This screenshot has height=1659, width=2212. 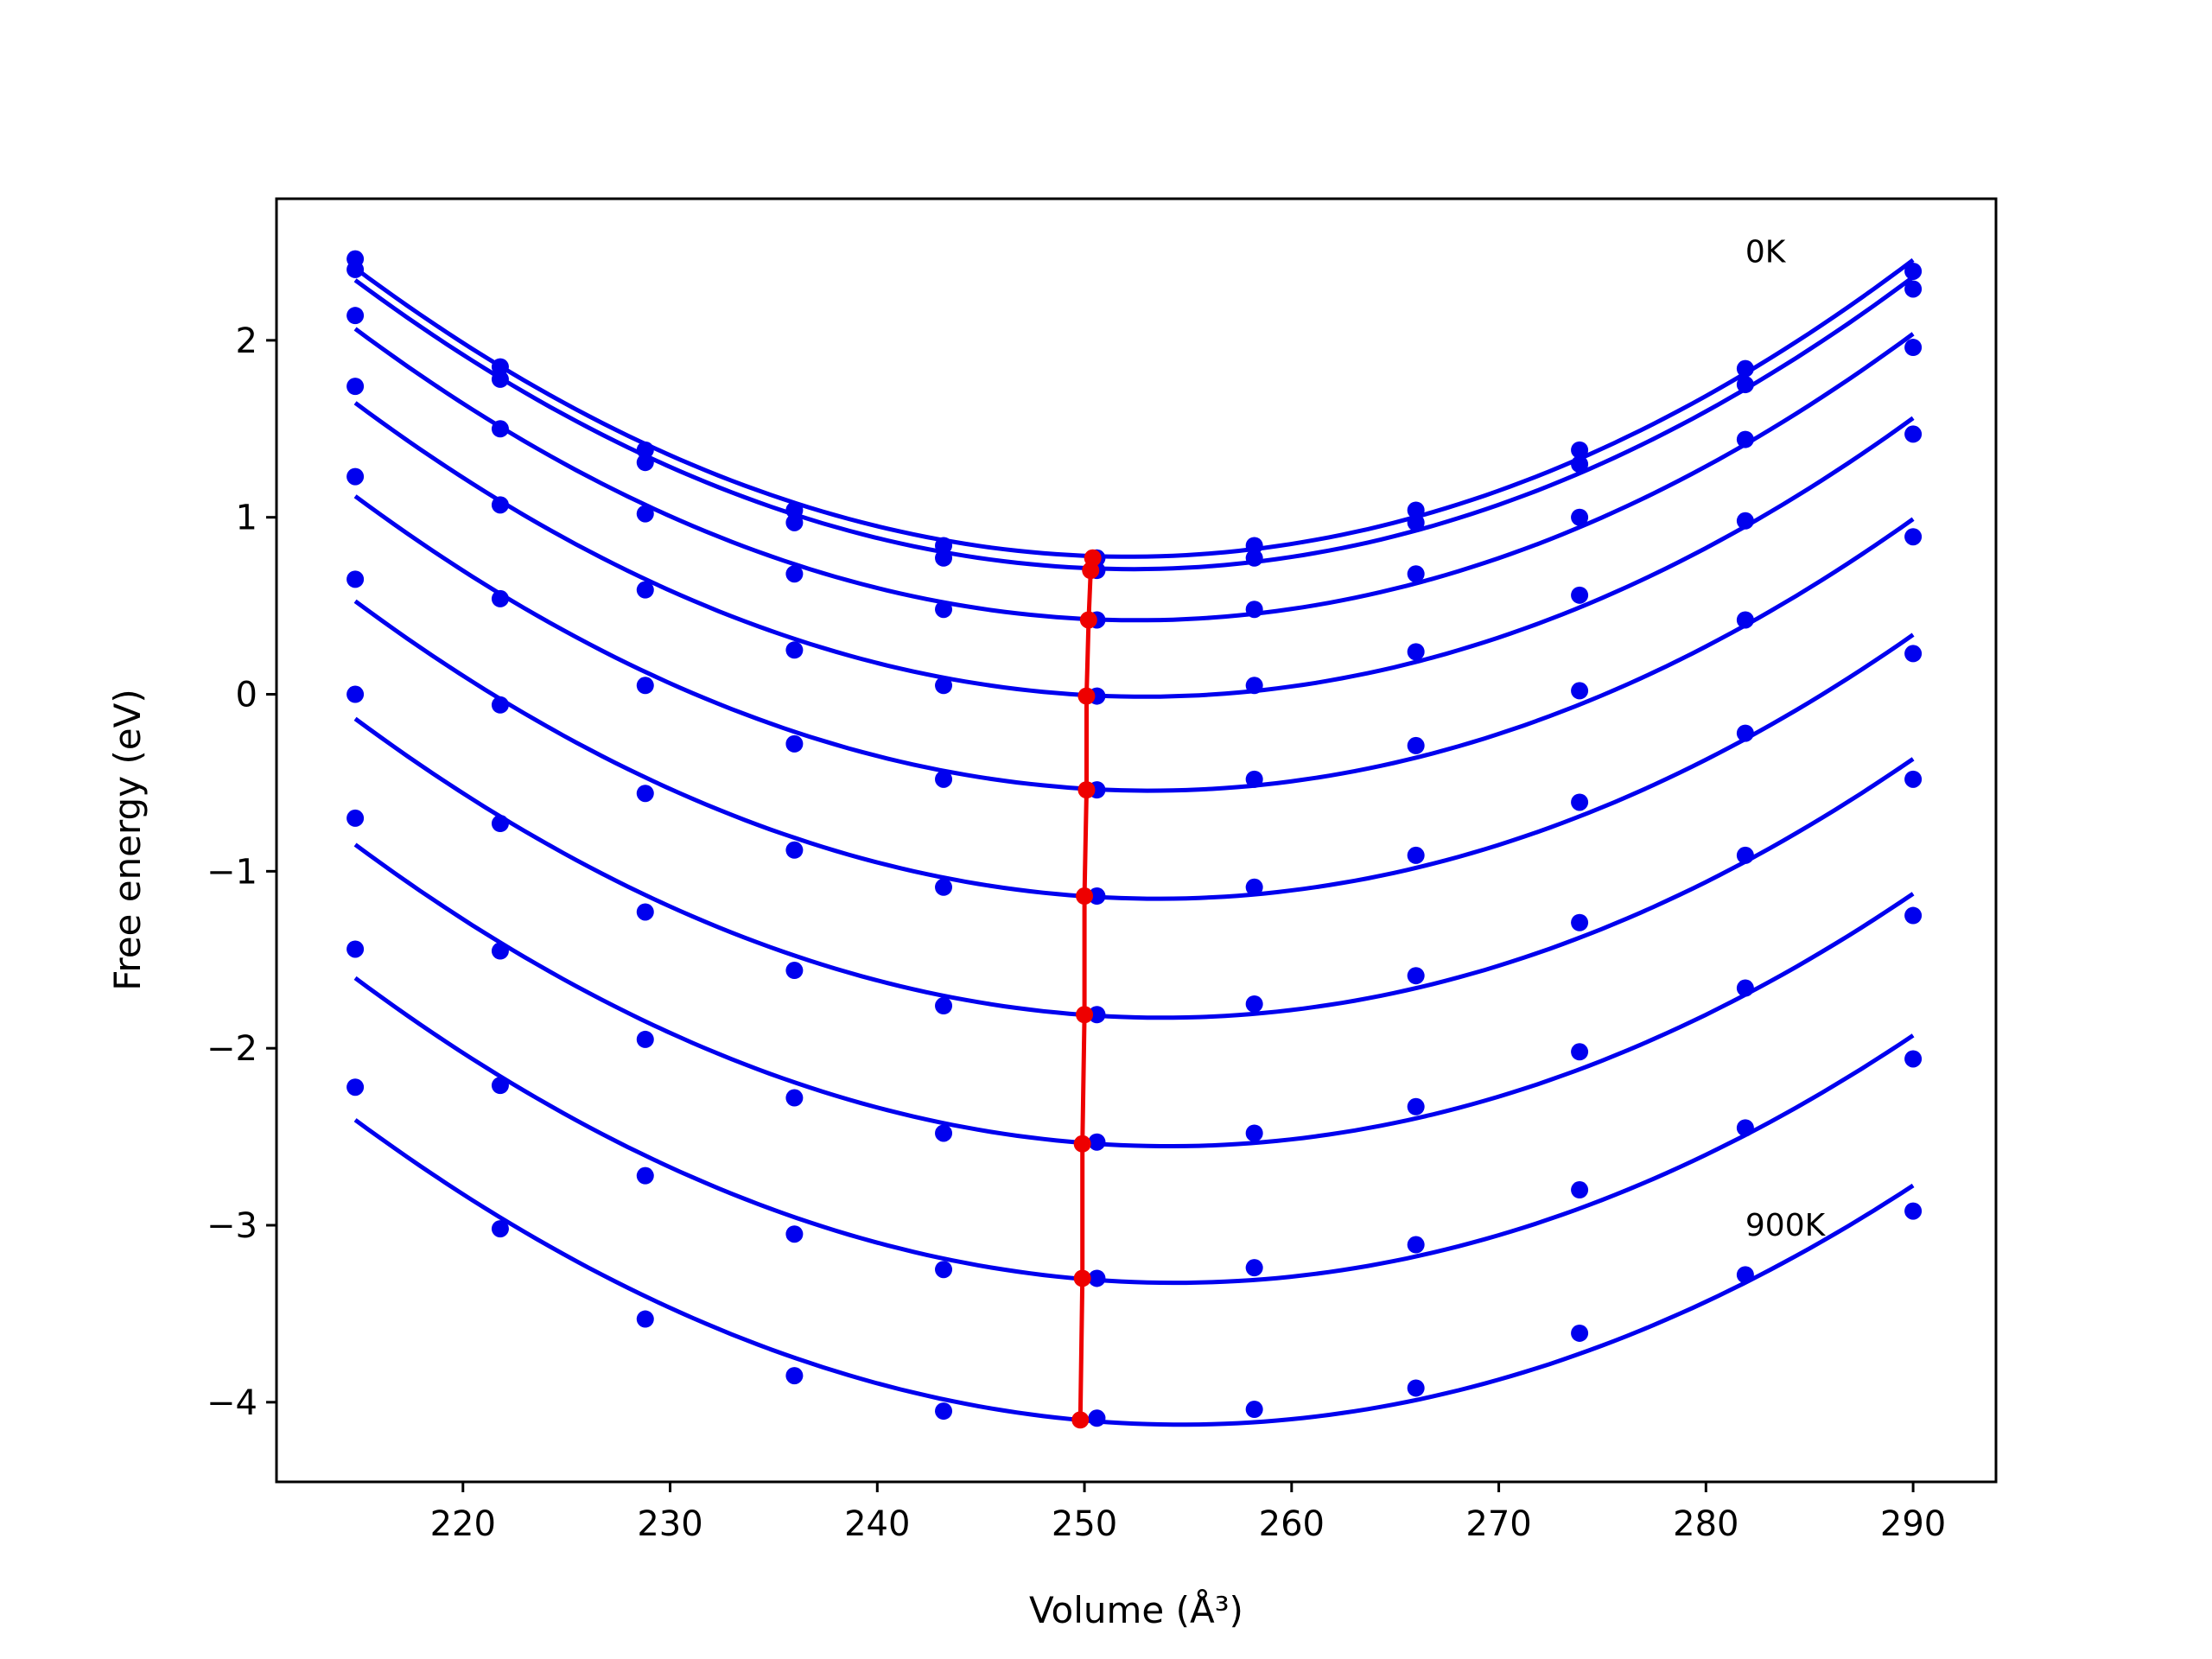 What do you see at coordinates (463, 1524) in the screenshot?
I see `x-tick-label: 220` at bounding box center [463, 1524].